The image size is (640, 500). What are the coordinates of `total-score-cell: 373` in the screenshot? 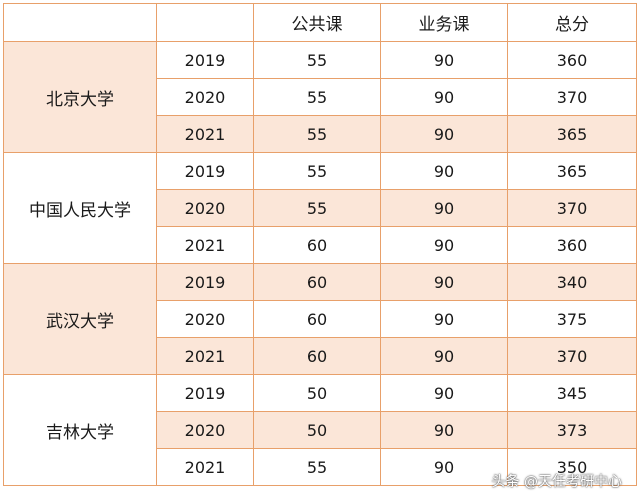 It's located at (572, 430).